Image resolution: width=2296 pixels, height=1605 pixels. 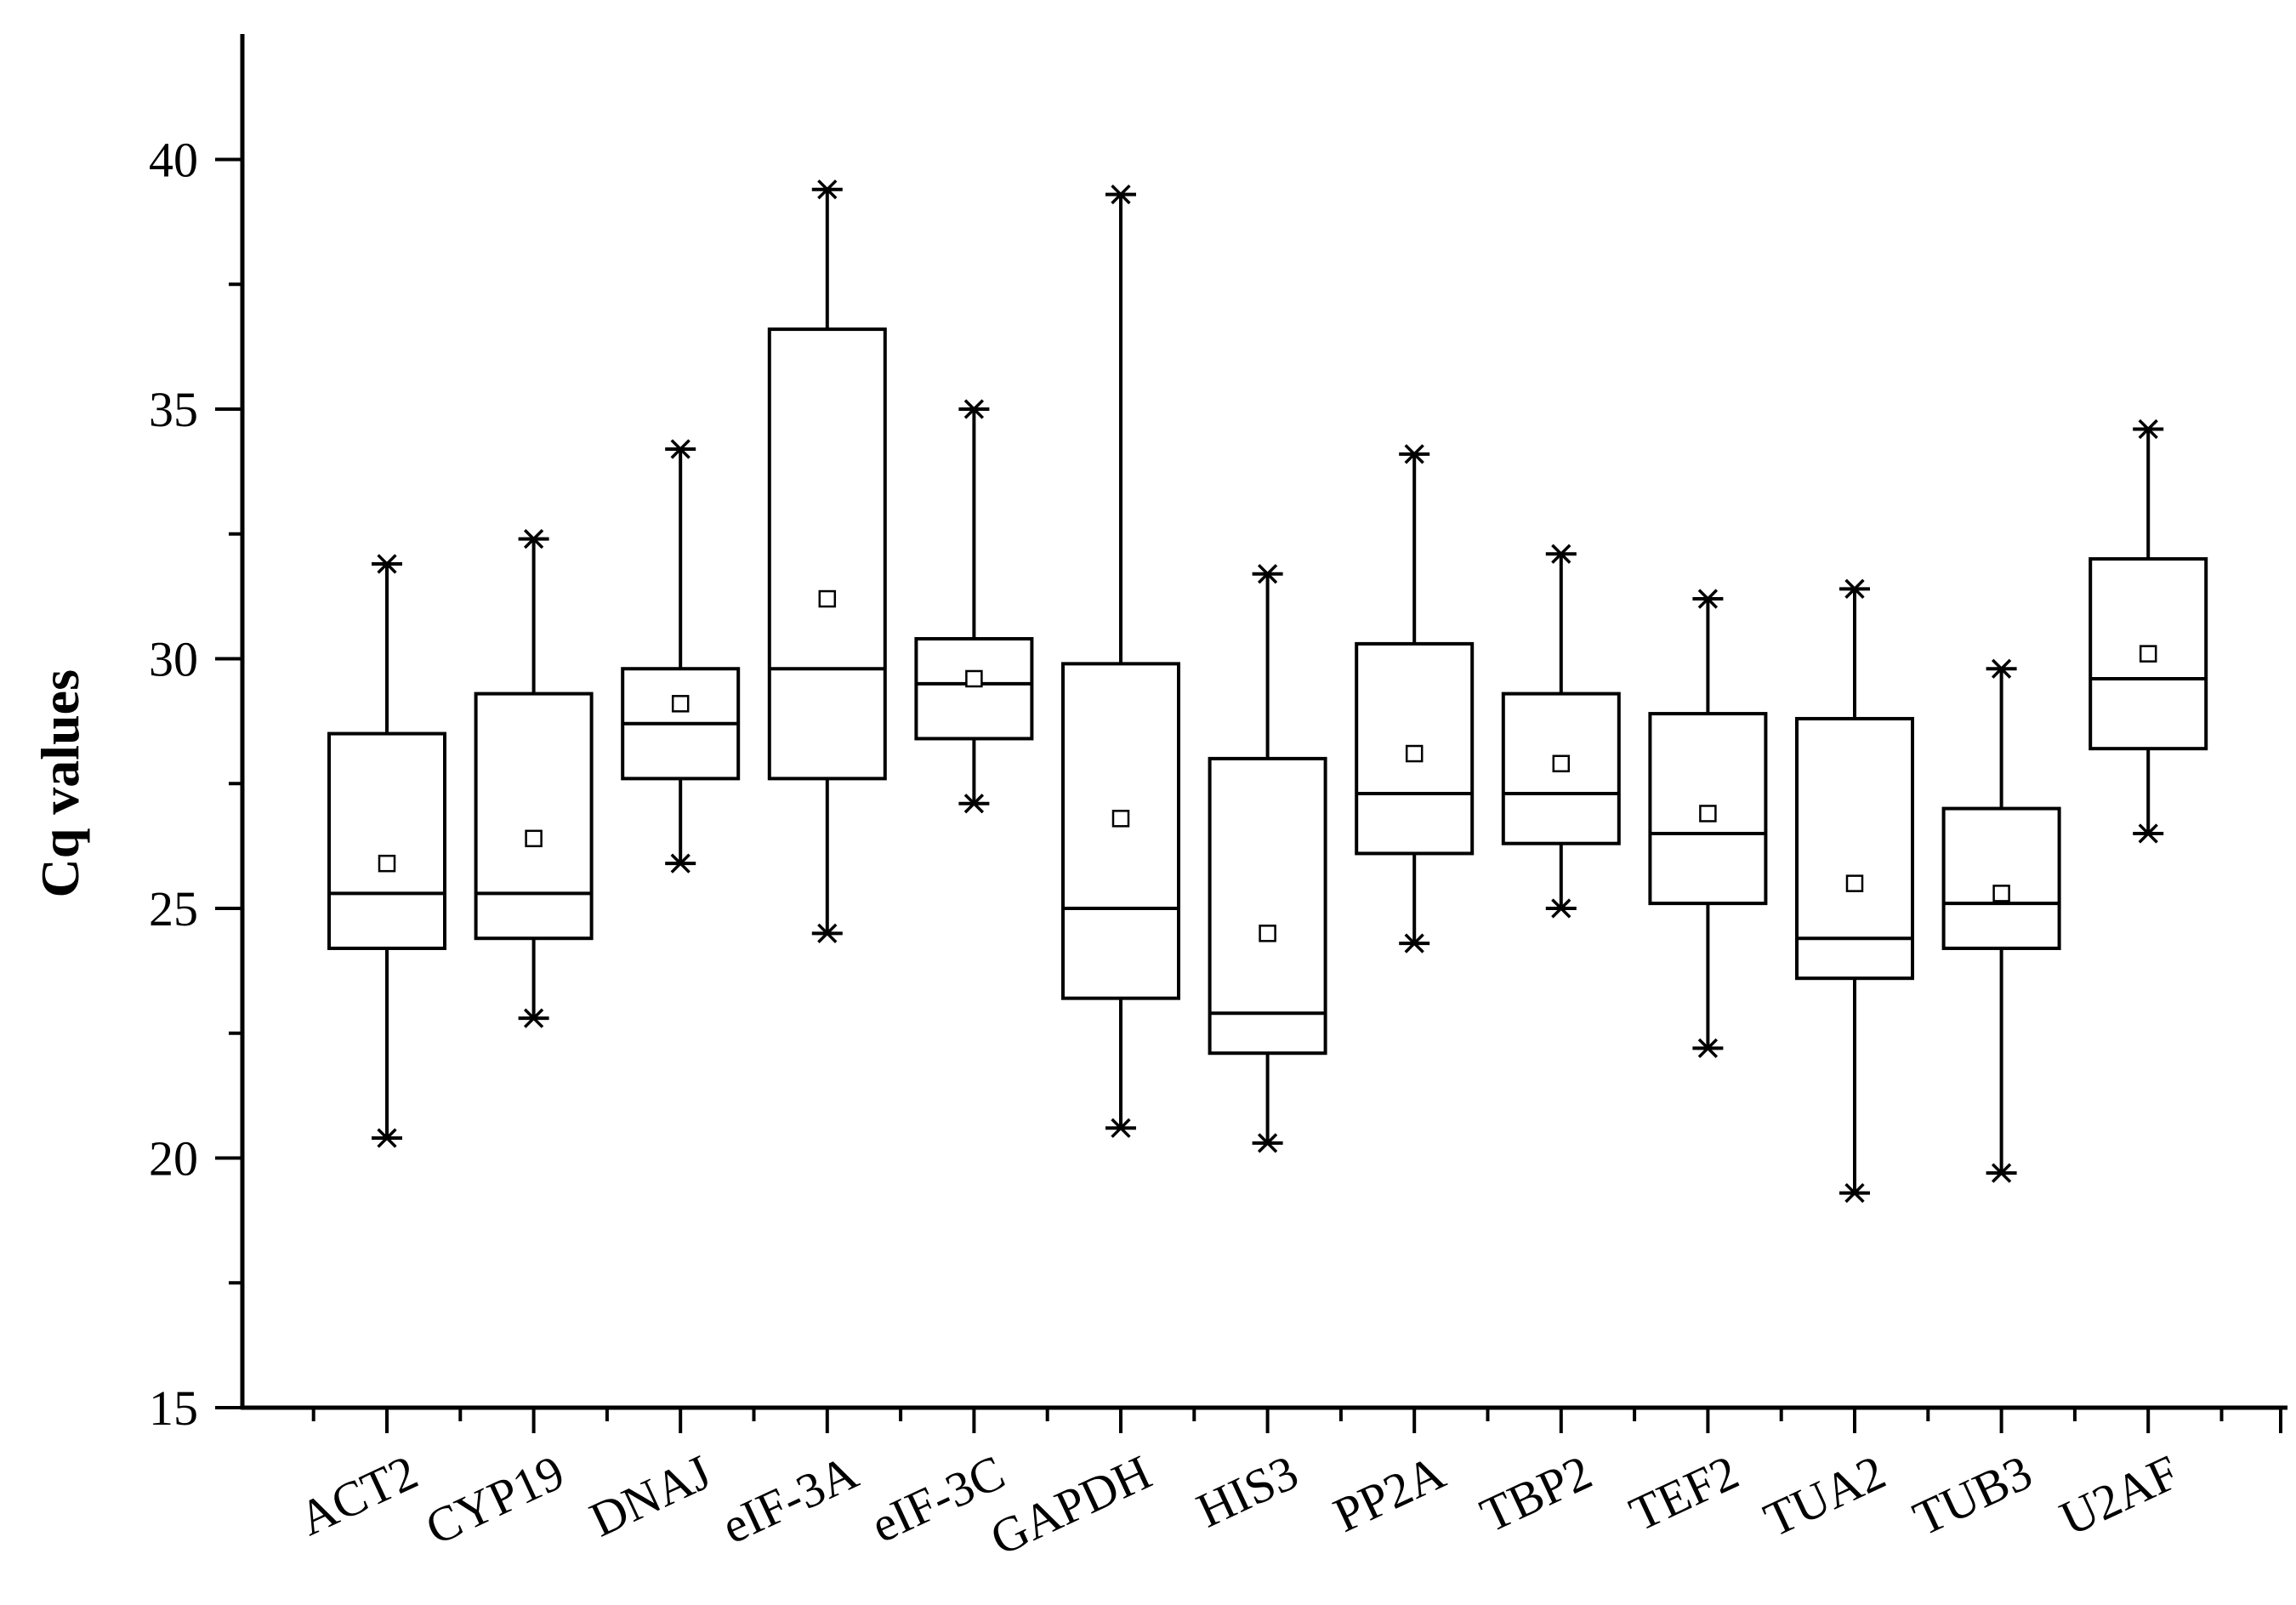 I want to click on box-cyp19, so click(x=534, y=778).